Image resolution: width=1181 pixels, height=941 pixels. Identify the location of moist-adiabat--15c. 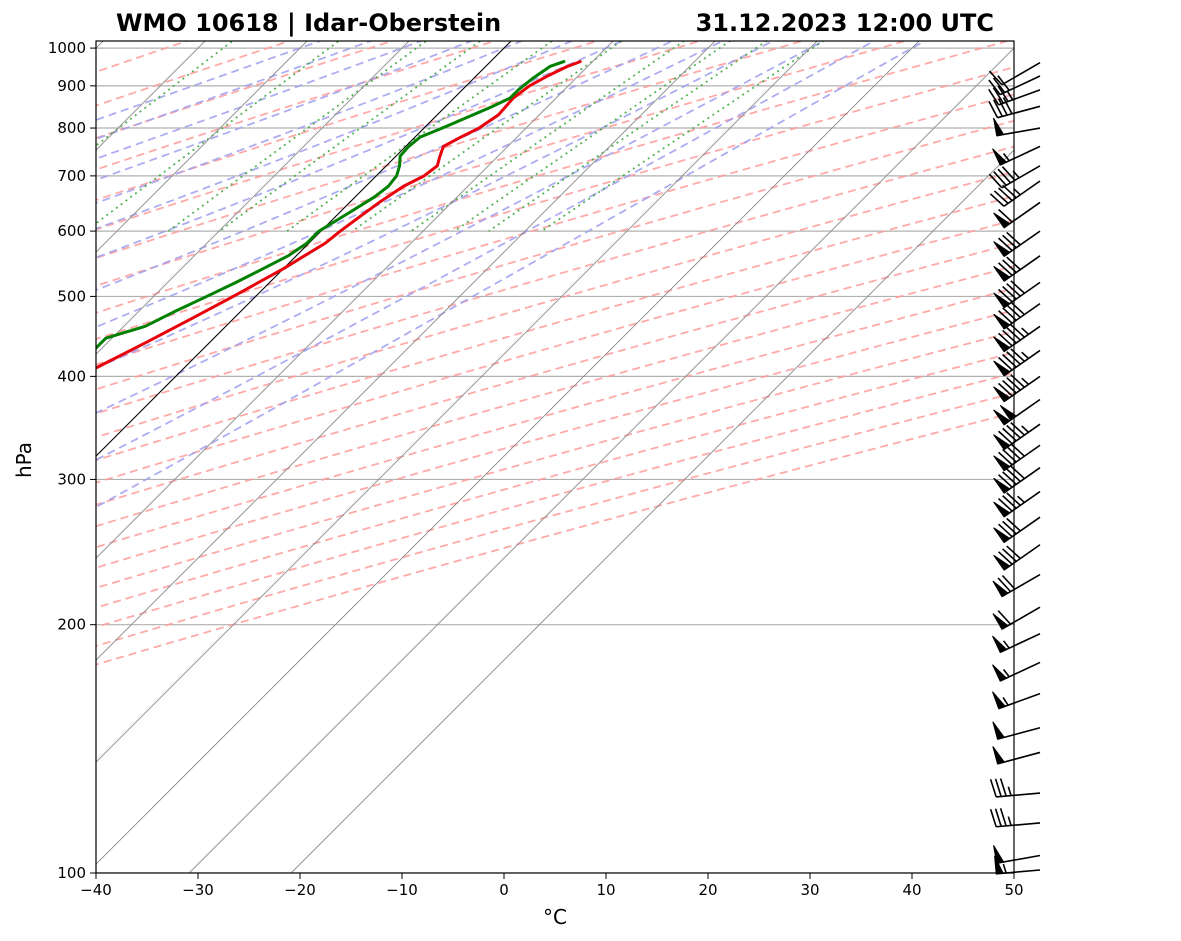
(235, 90).